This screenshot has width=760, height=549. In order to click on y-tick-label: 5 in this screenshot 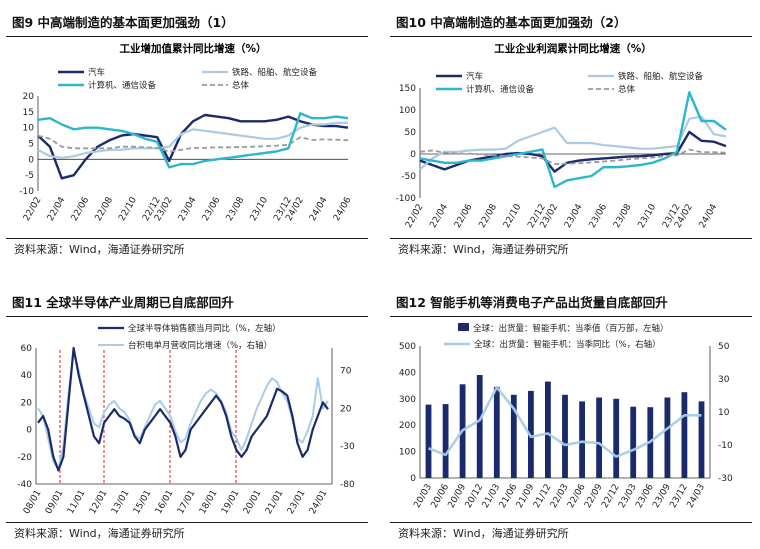, I will do `click(31, 145)`.